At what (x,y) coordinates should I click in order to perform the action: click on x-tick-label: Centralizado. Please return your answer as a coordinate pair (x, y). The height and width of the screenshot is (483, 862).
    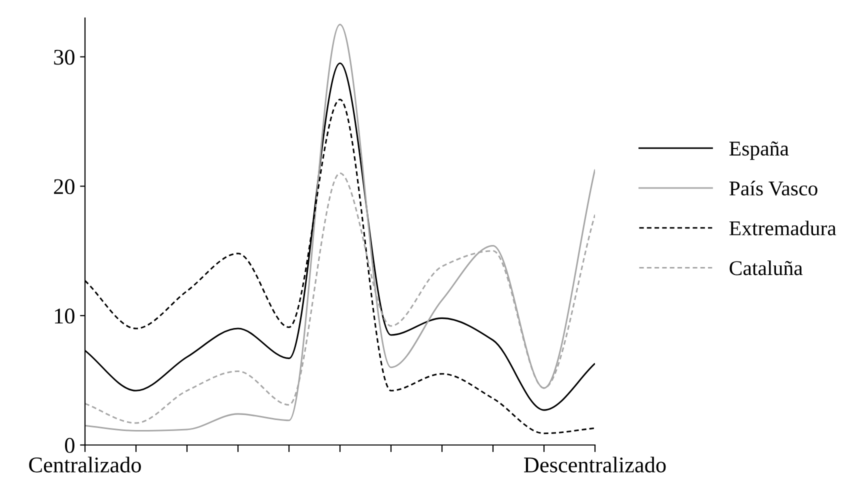
    Looking at the image, I should click on (85, 464).